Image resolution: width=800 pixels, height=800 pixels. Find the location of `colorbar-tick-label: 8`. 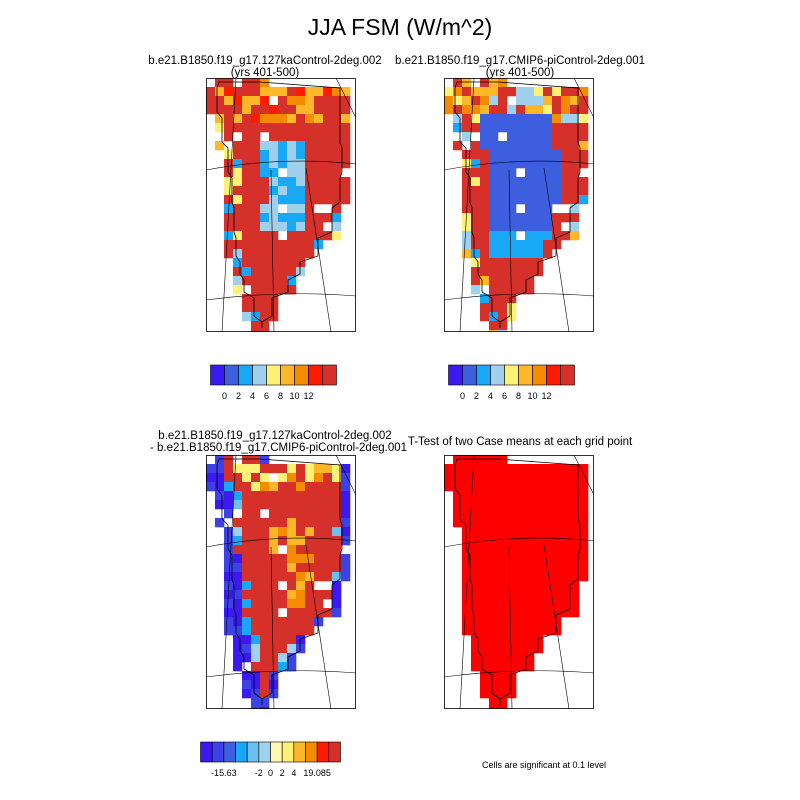

colorbar-tick-label: 8 is located at coordinates (280, 396).